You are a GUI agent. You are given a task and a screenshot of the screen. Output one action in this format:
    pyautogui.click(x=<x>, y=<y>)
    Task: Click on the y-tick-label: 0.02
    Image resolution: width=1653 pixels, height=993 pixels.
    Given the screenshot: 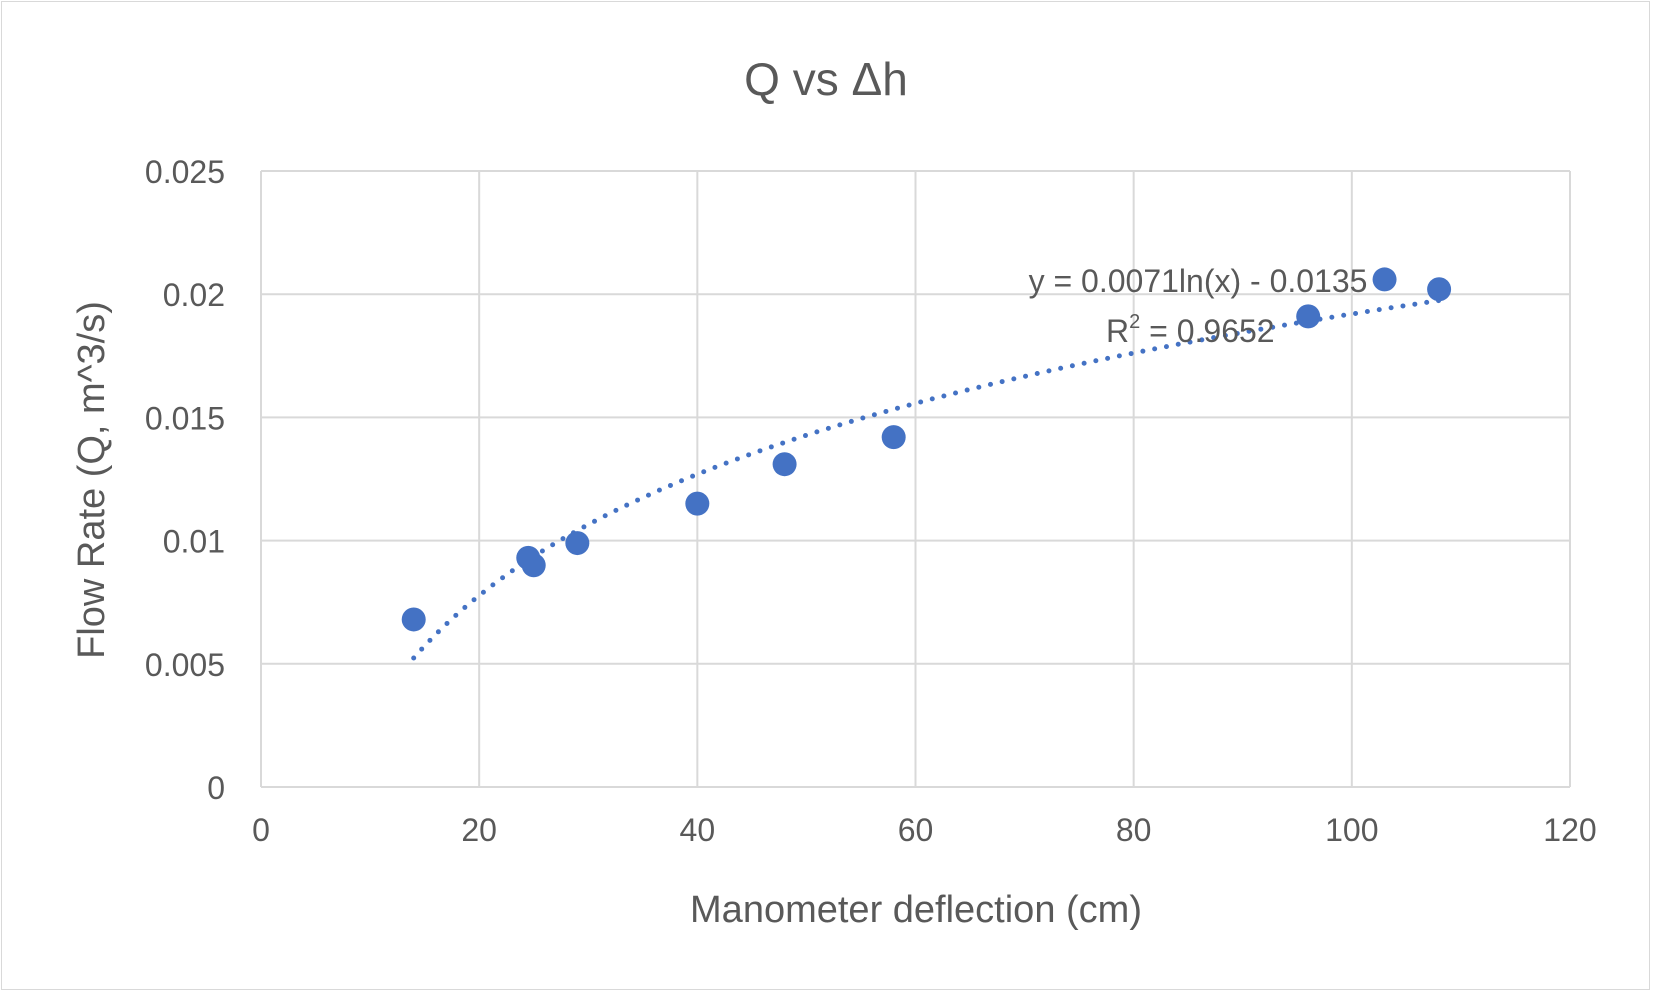 What is the action you would take?
    pyautogui.click(x=194, y=295)
    